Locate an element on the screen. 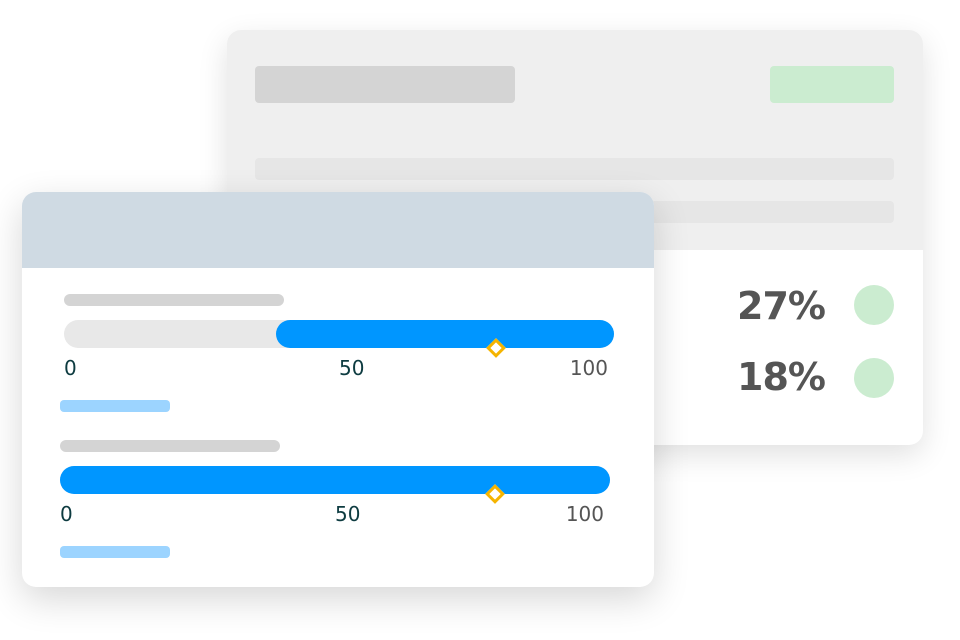  stat-value: 27% is located at coordinates (781, 306).